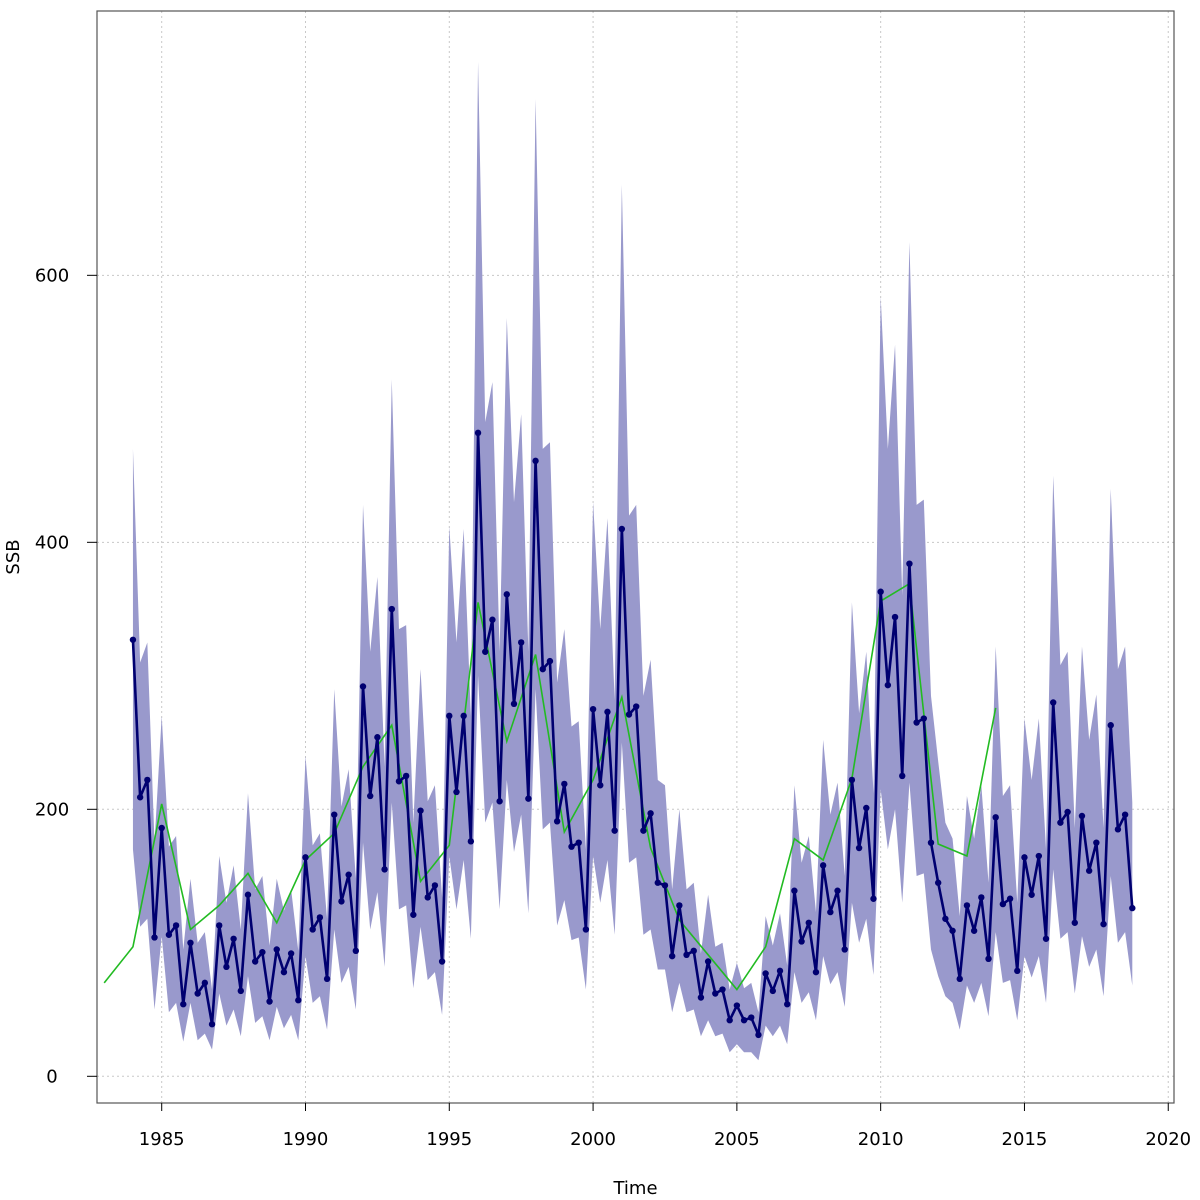 This screenshot has height=1200, width=1200. Describe the element at coordinates (66, 676) in the screenshot. I see `y-axis: 0 200 400 600` at that location.